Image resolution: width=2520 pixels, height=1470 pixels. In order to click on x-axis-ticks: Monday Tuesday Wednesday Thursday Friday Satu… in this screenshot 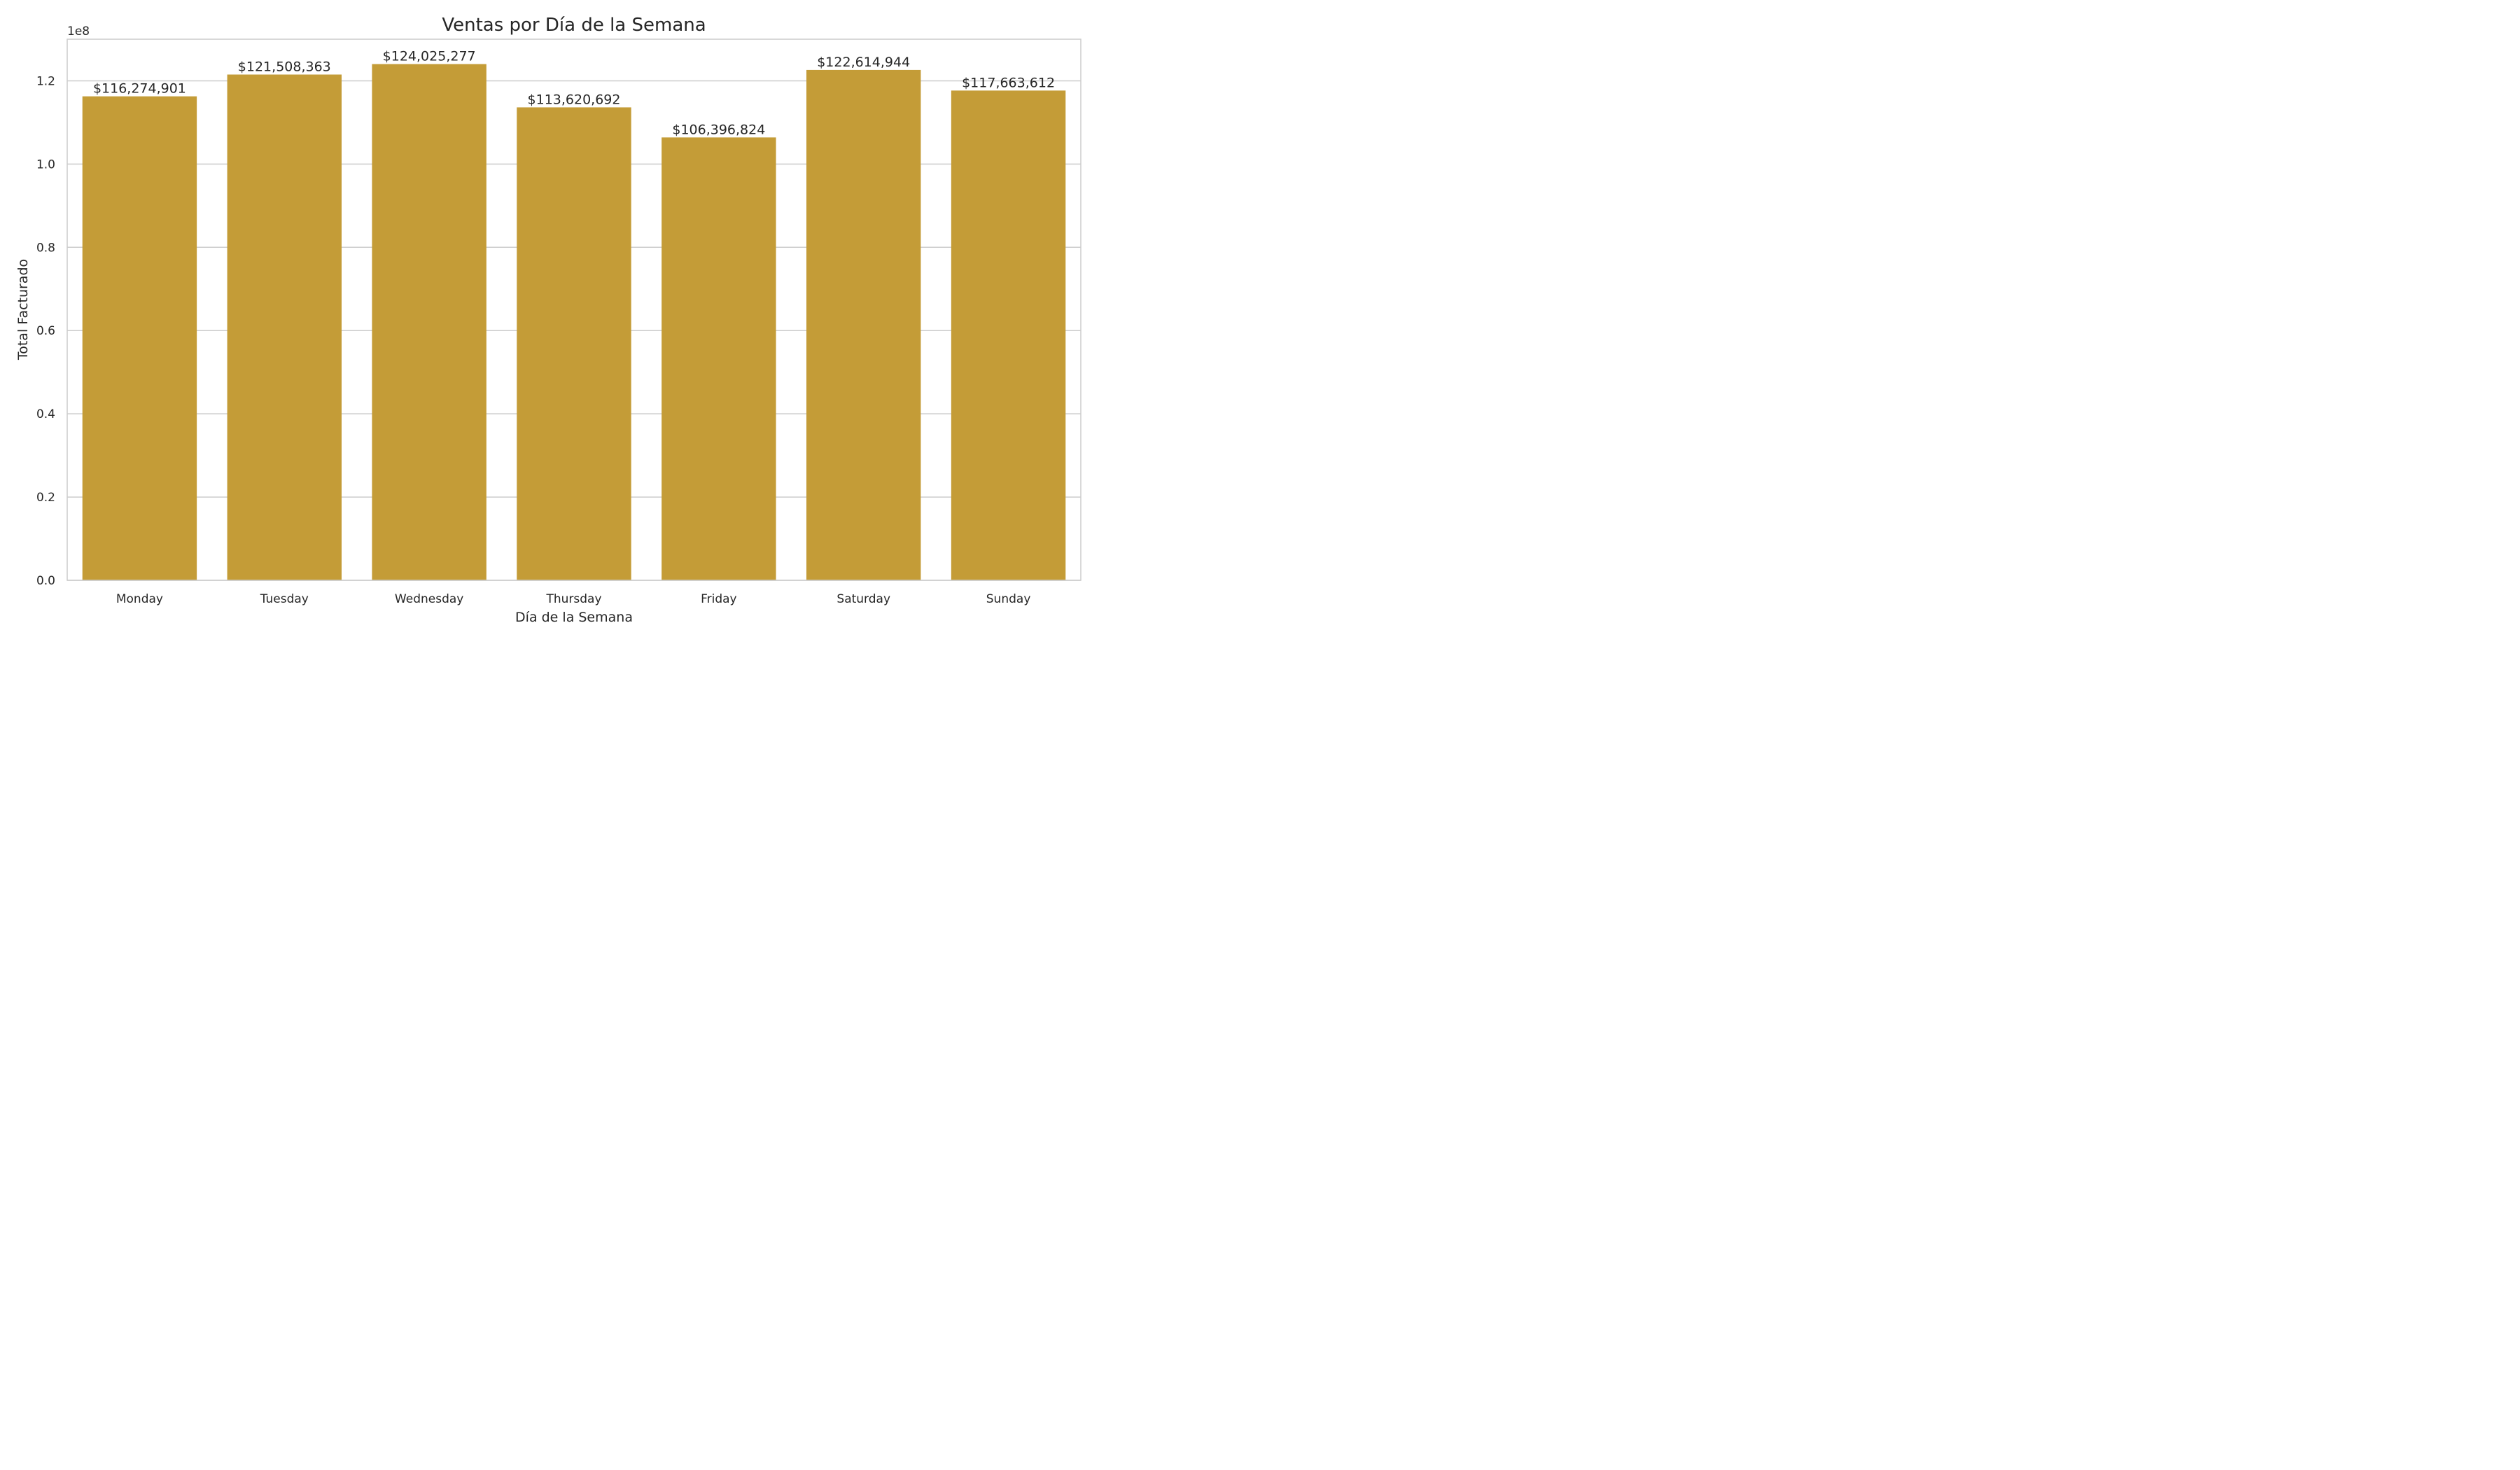, I will do `click(573, 599)`.